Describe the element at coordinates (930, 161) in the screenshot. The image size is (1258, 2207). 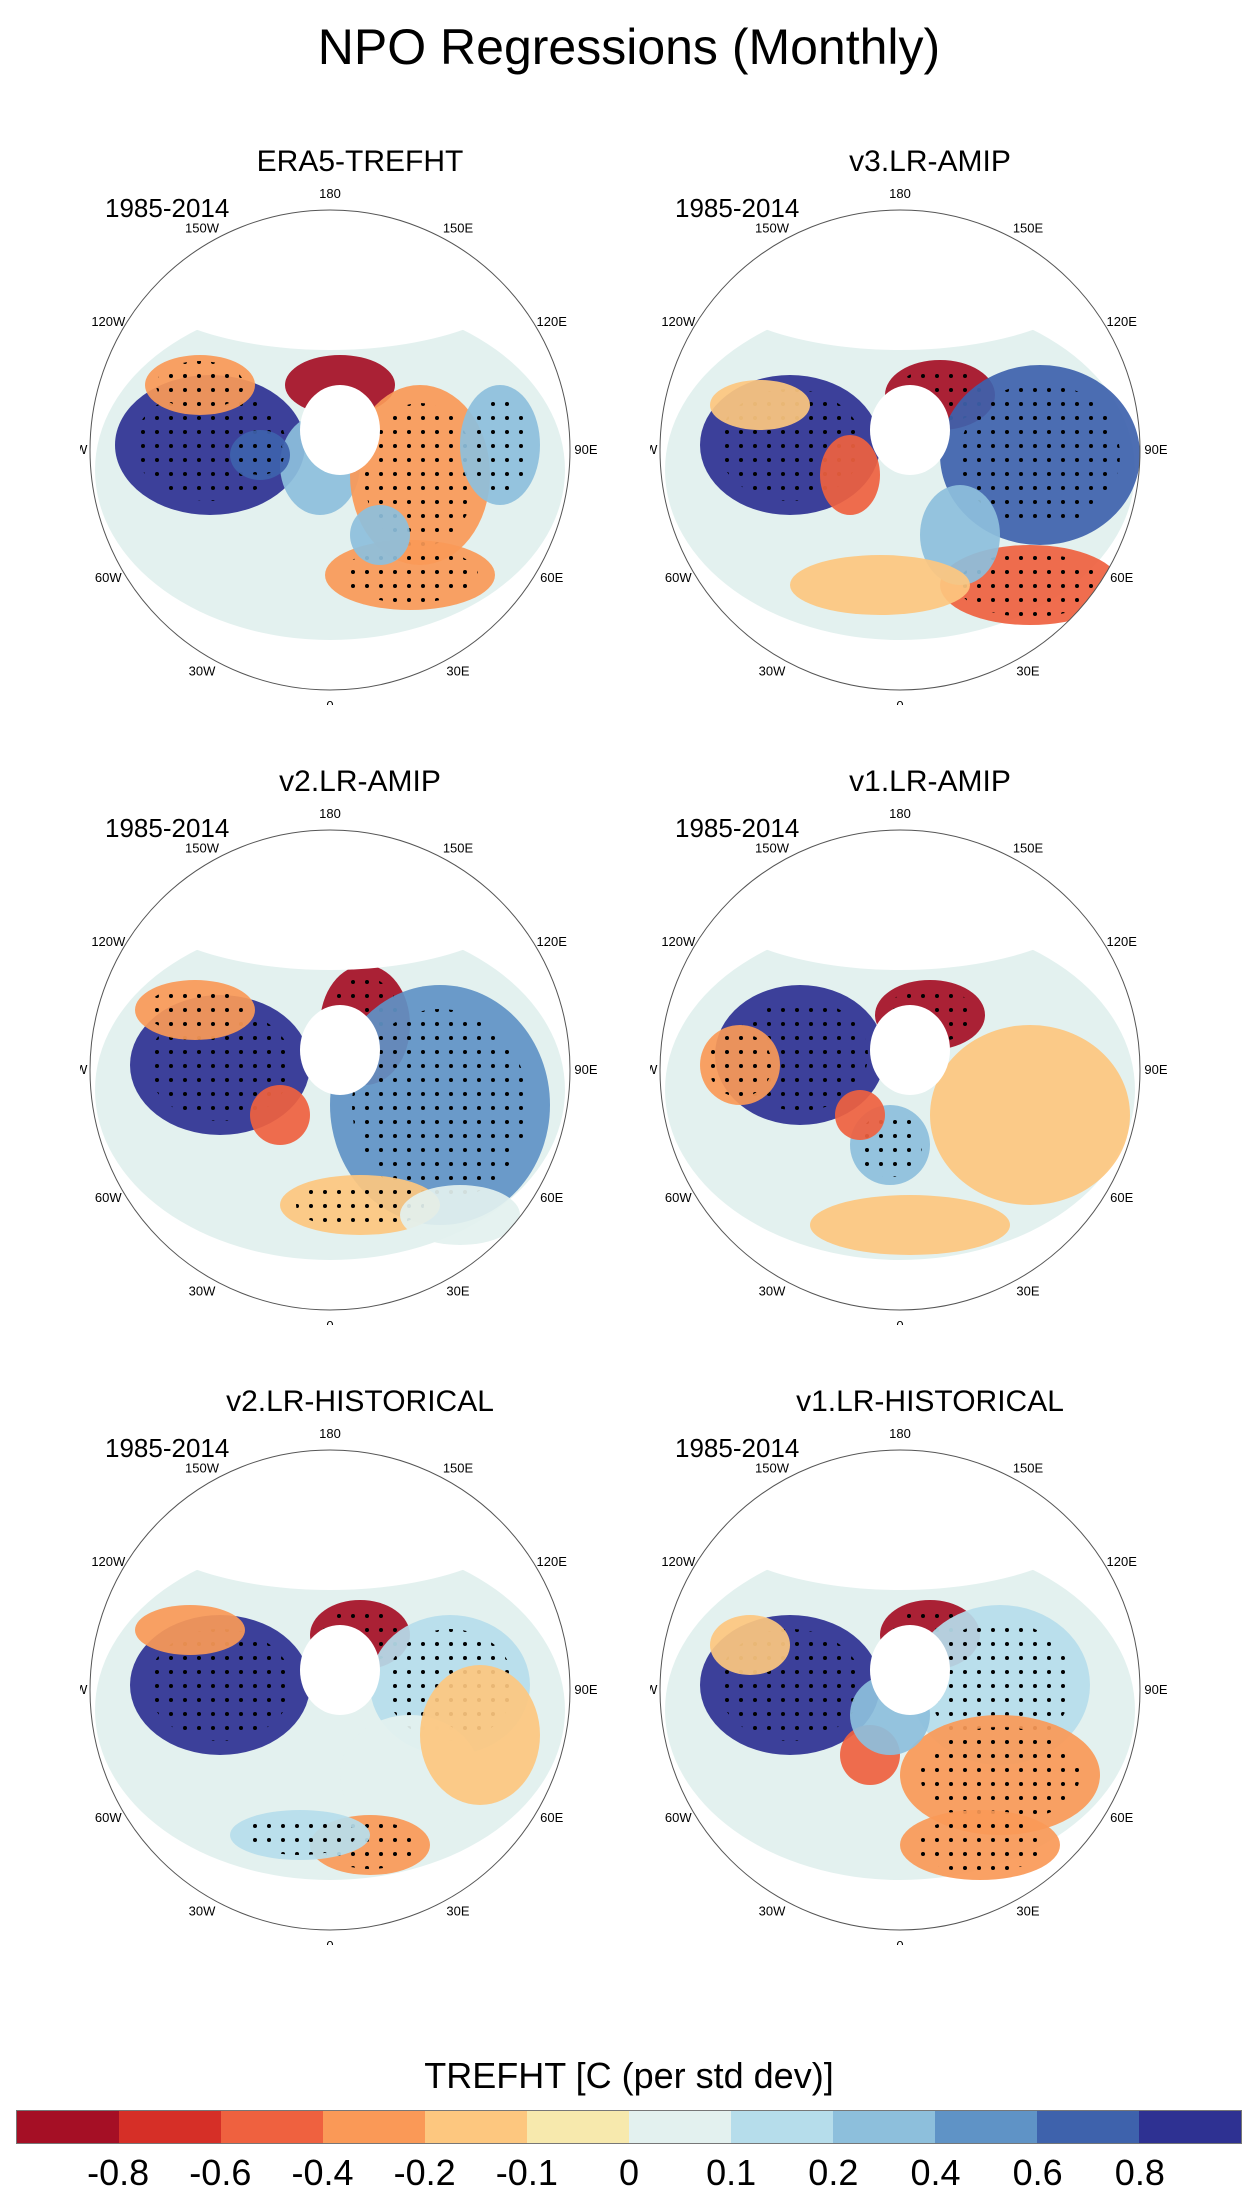
I see `panel-title: v3.LR-AMIP` at that location.